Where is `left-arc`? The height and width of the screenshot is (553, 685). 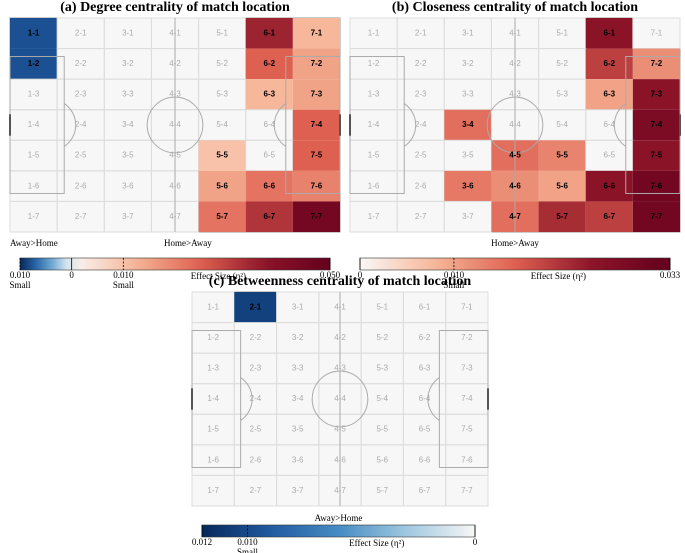 left-arc is located at coordinates (70, 125).